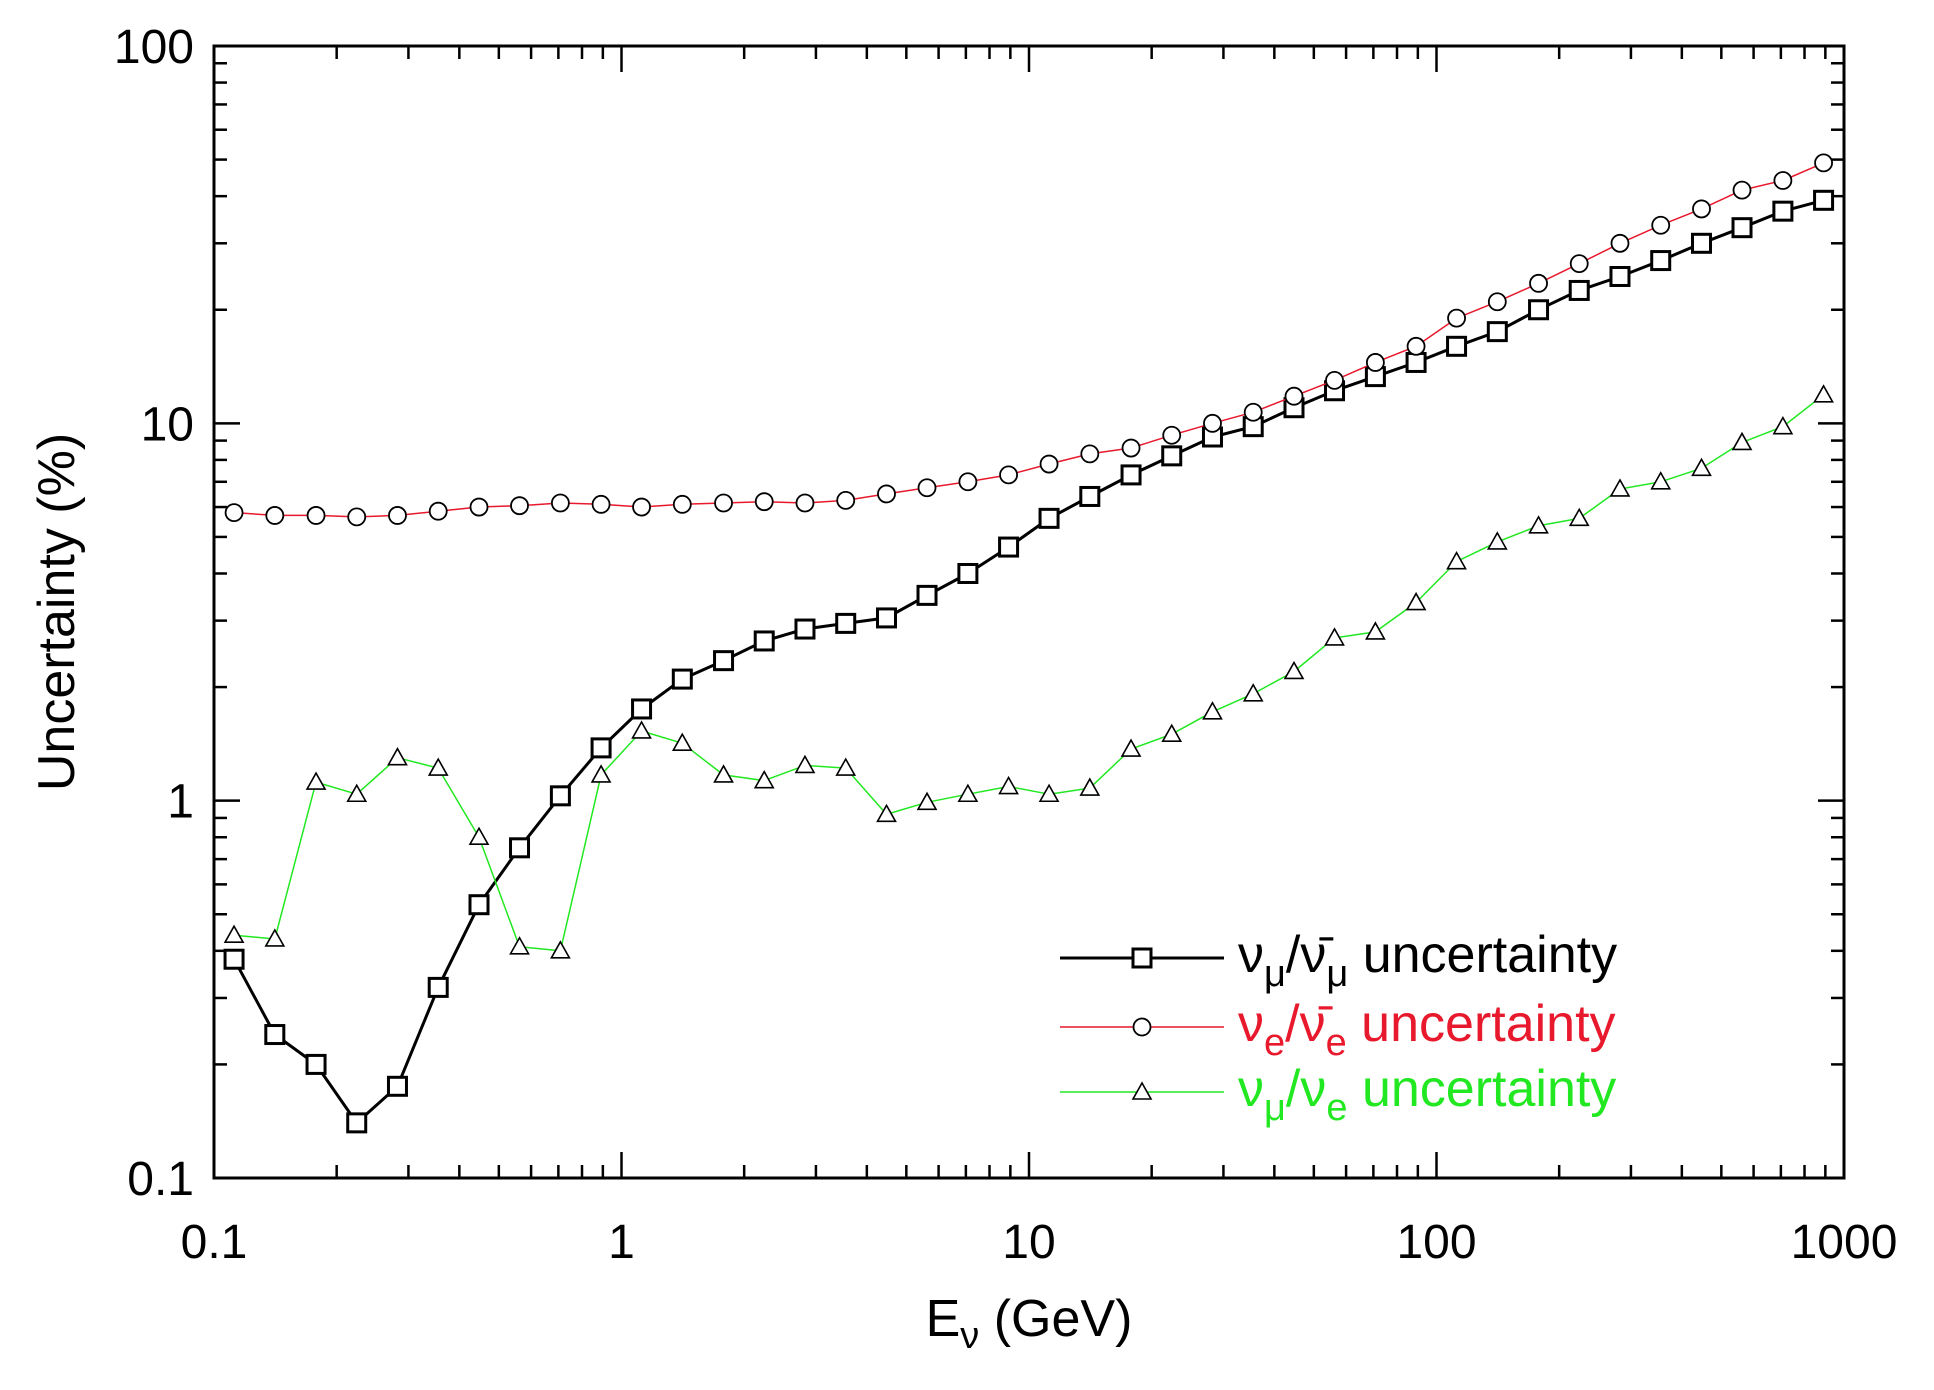 This screenshot has height=1390, width=1934. What do you see at coordinates (1029, 1323) in the screenshot?
I see `x-axis-label: Eν (GeV)` at bounding box center [1029, 1323].